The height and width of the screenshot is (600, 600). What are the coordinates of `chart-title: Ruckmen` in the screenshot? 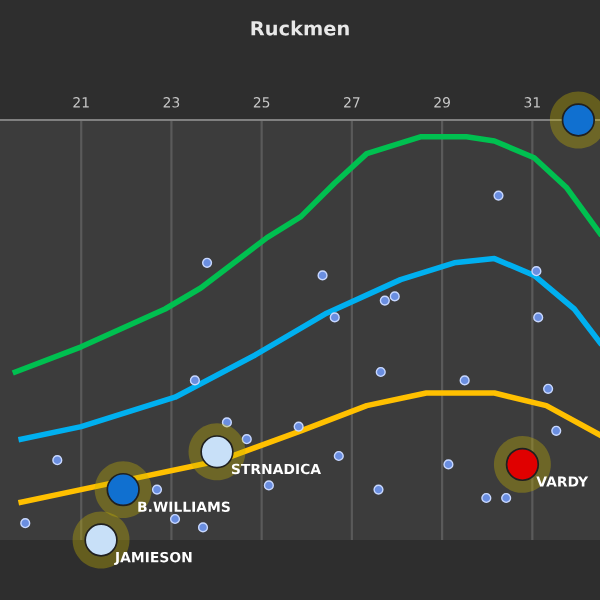 It's located at (300, 28).